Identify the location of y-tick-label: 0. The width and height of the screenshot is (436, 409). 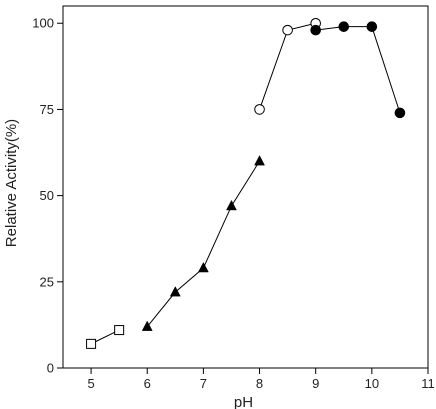
(50, 368).